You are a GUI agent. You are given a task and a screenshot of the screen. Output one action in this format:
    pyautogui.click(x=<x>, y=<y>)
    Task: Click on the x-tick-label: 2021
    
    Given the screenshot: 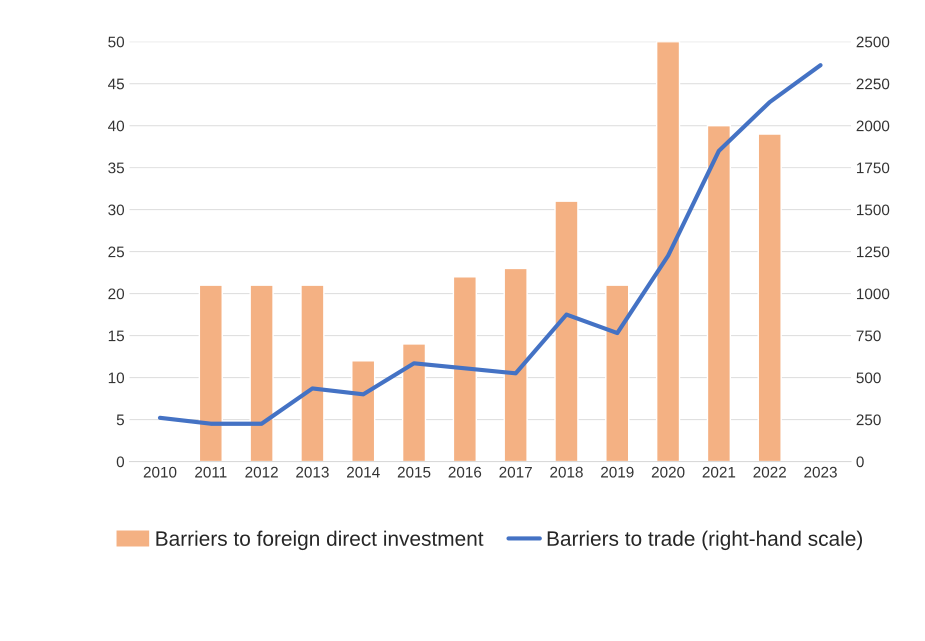 What is the action you would take?
    pyautogui.click(x=719, y=472)
    